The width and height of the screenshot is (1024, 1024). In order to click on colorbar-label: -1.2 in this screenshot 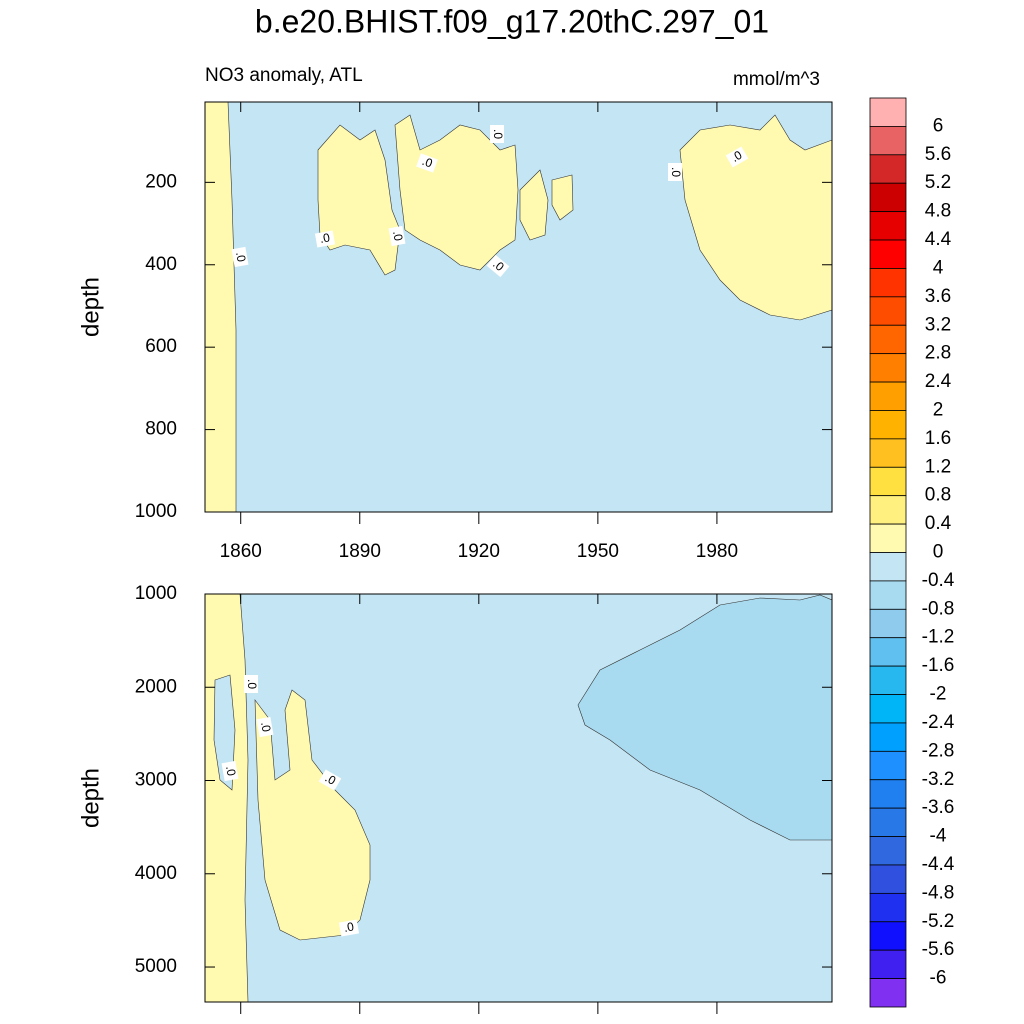, I will do `click(938, 637)`.